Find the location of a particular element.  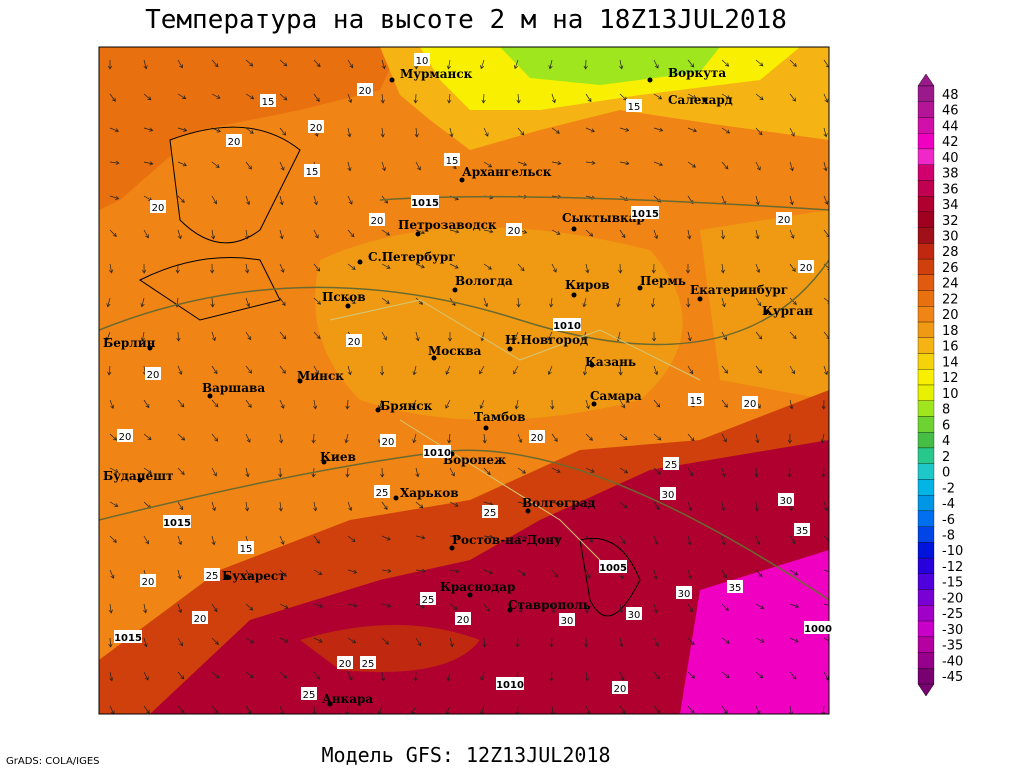

city-label: Архангельск is located at coordinates (507, 172).